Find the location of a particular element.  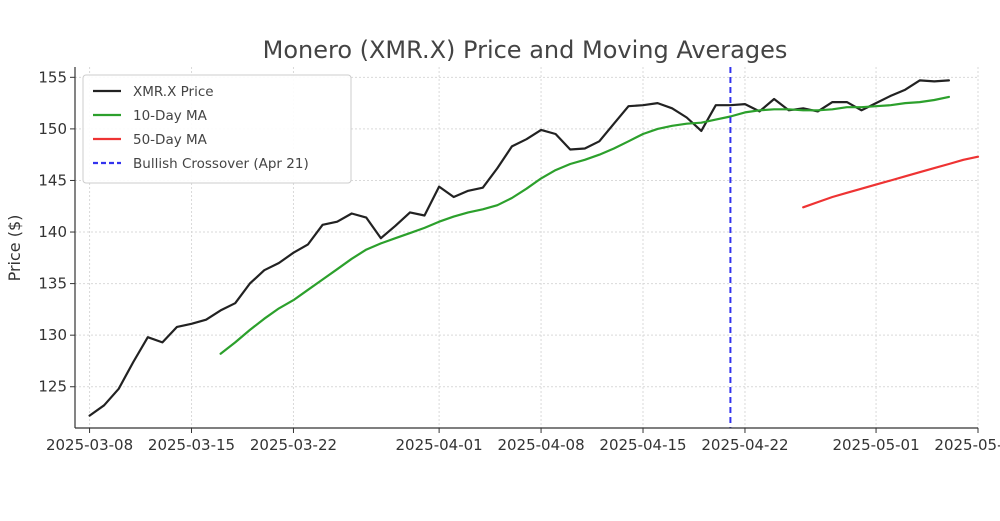

y-tick-label: 135 is located at coordinates (52, 284).